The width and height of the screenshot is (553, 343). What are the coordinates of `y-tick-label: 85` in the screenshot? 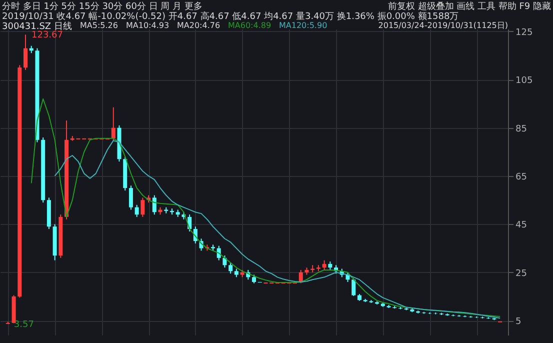 It's located at (521, 129).